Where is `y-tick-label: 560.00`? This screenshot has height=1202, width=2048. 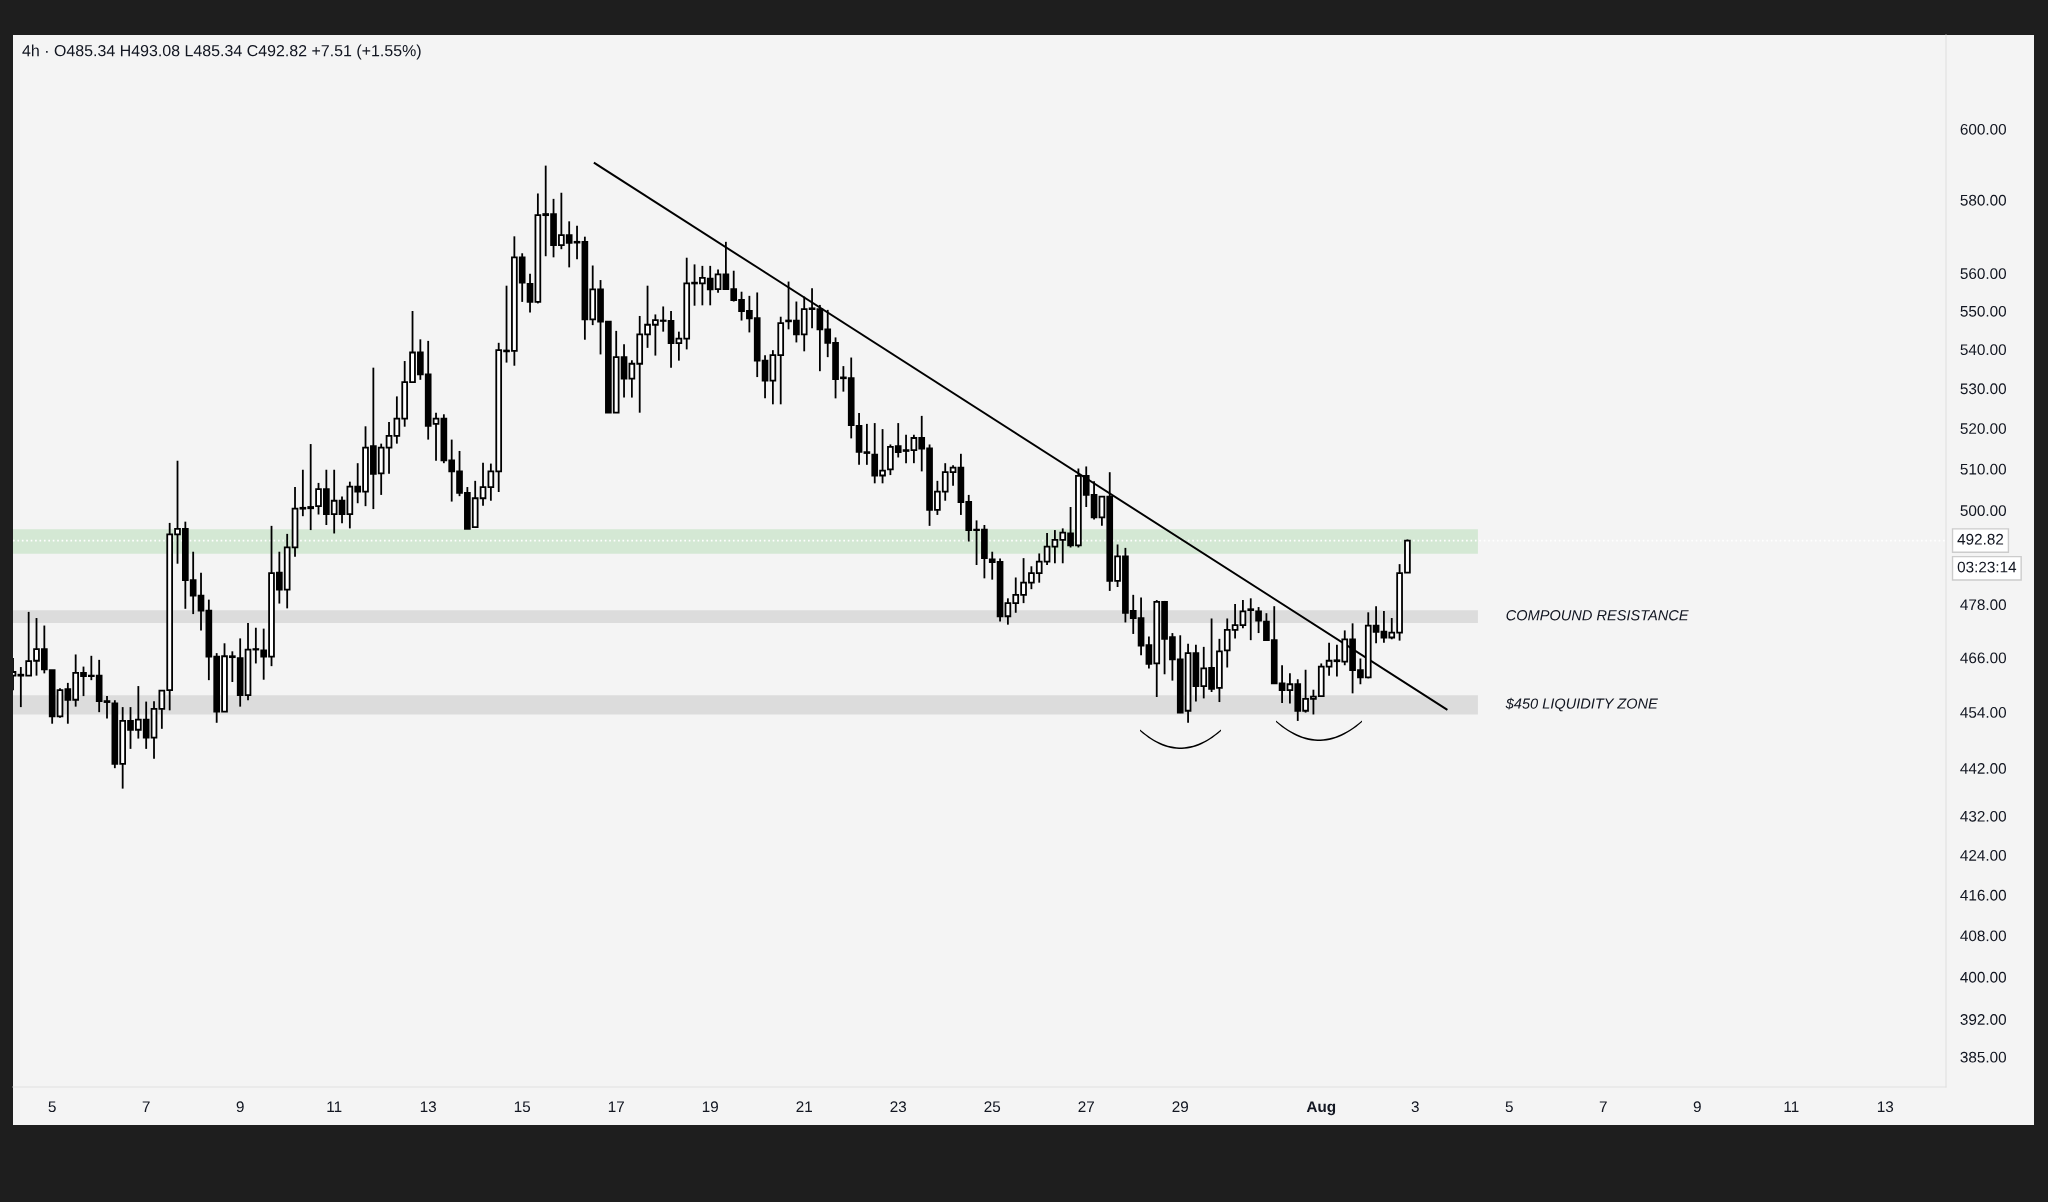
y-tick-label: 560.00 is located at coordinates (1983, 274).